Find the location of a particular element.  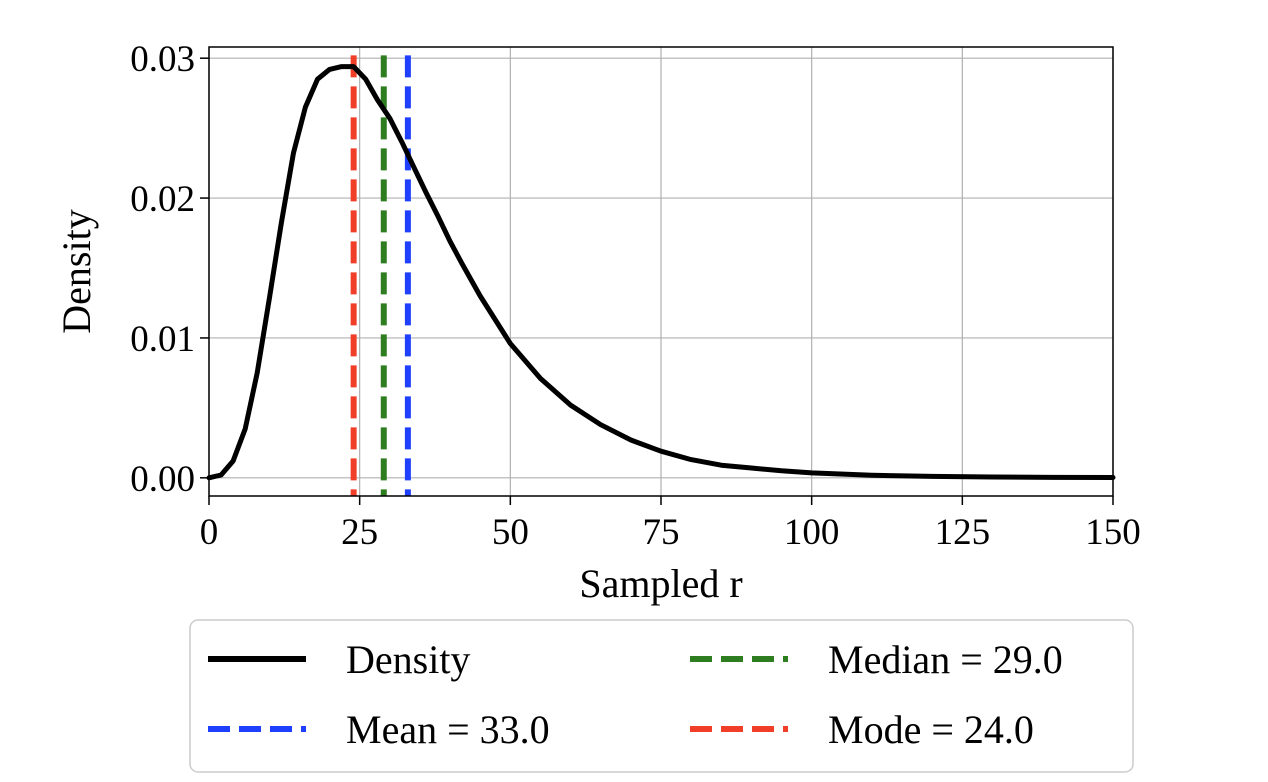

legend-label: Density is located at coordinates (408, 659).